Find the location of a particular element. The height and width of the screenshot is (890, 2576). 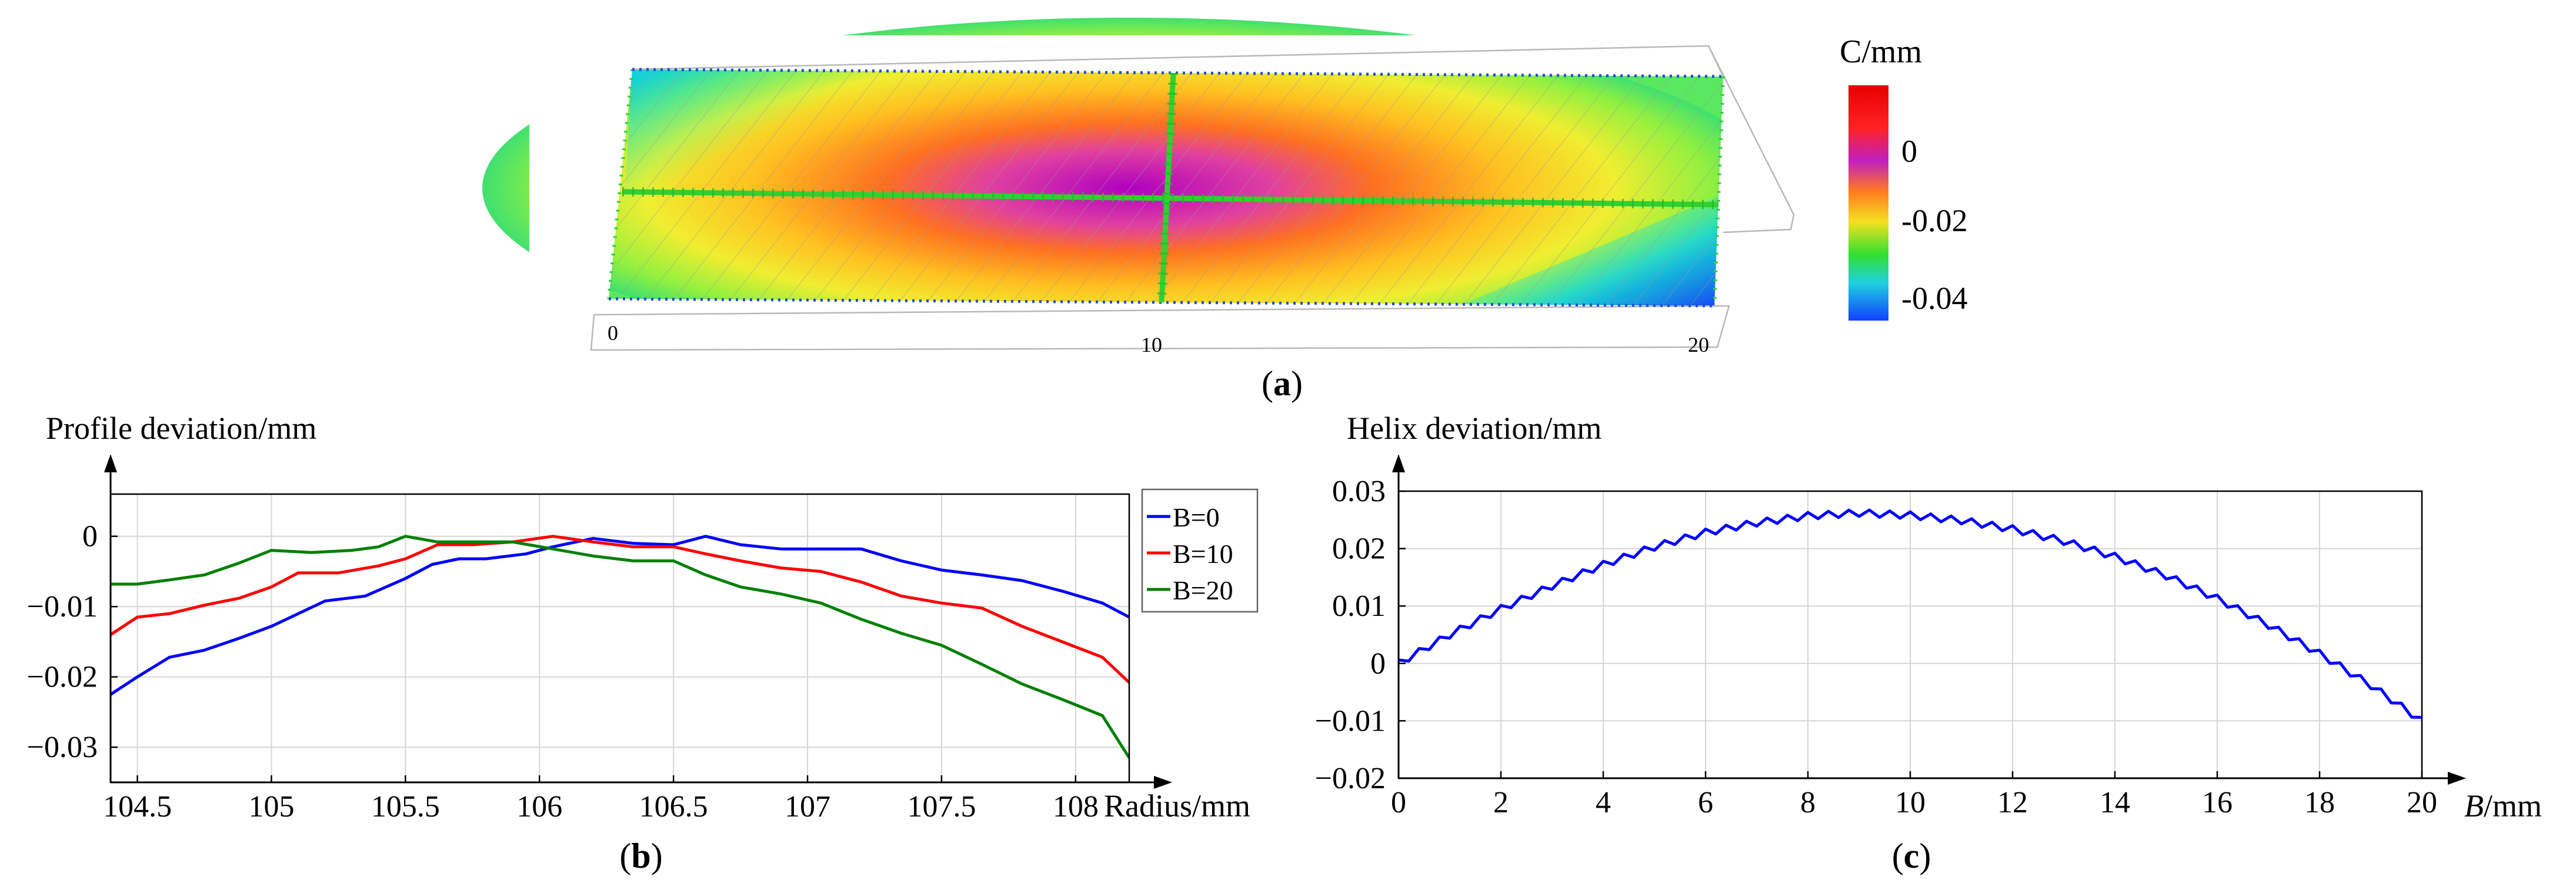

y-axis-arrow-c is located at coordinates (1398, 463).